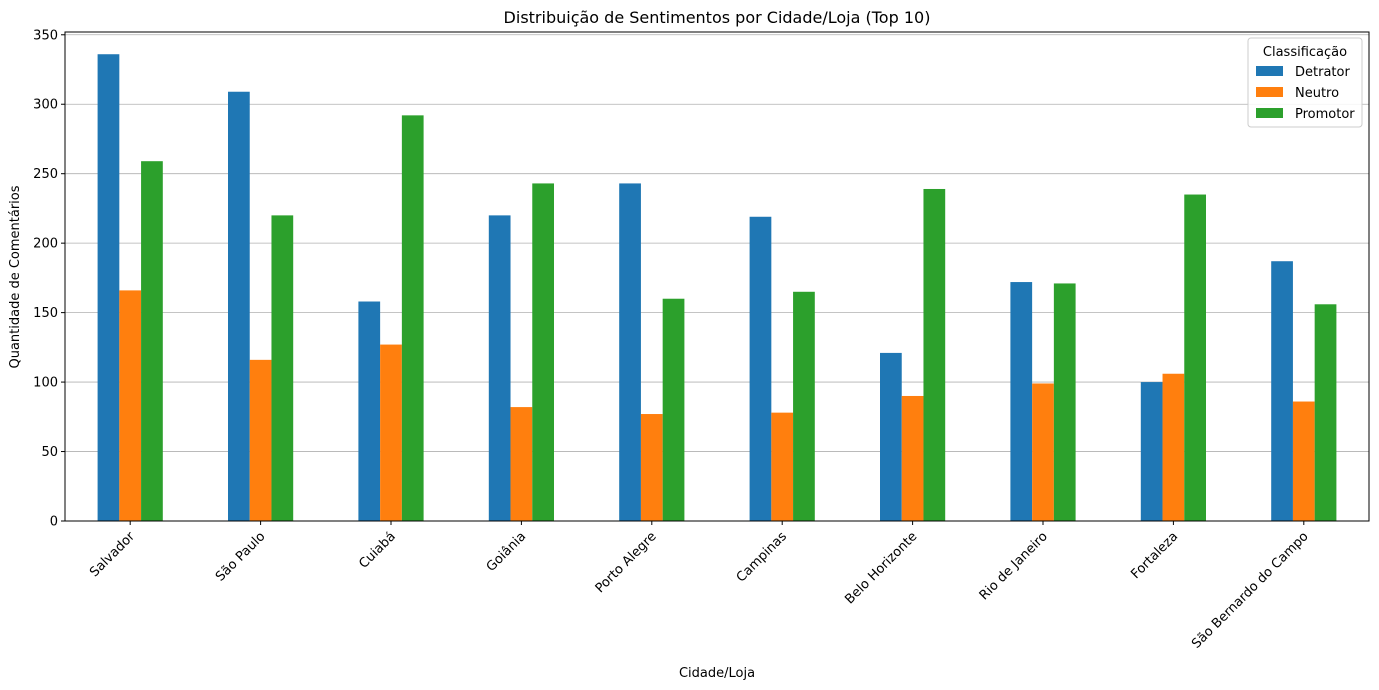  Describe the element at coordinates (1269, 92) in the screenshot. I see `legend-swatch-neutro` at that location.